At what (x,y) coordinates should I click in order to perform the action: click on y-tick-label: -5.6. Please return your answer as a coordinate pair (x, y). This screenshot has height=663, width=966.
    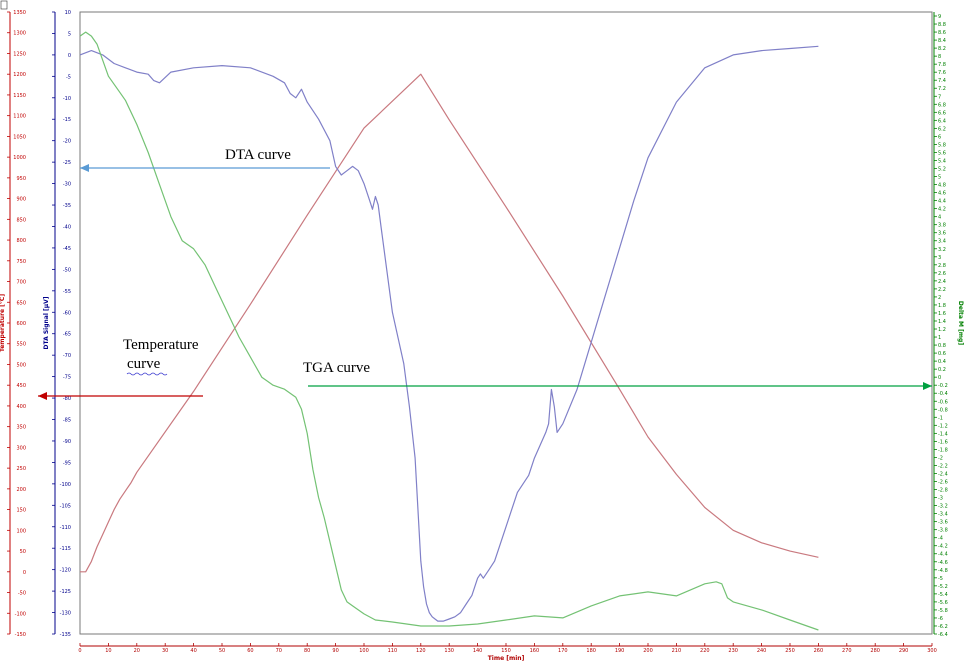
    Looking at the image, I should click on (943, 603).